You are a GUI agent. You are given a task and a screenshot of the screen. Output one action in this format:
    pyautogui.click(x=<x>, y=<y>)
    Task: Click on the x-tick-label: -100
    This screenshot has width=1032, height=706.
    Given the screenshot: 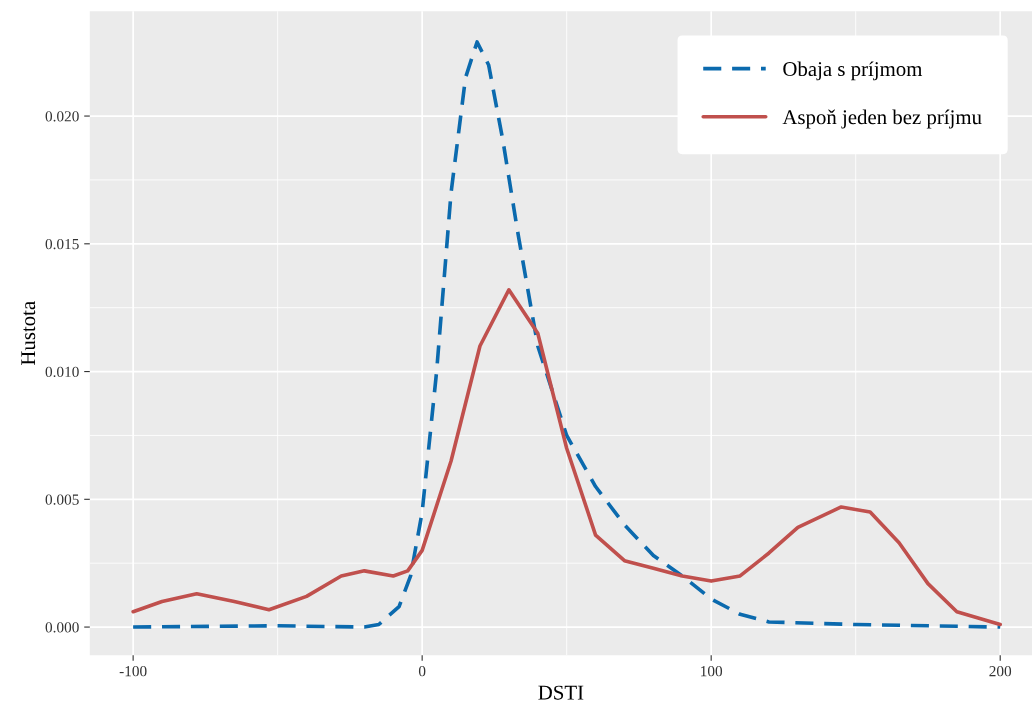 What is the action you would take?
    pyautogui.click(x=133, y=671)
    